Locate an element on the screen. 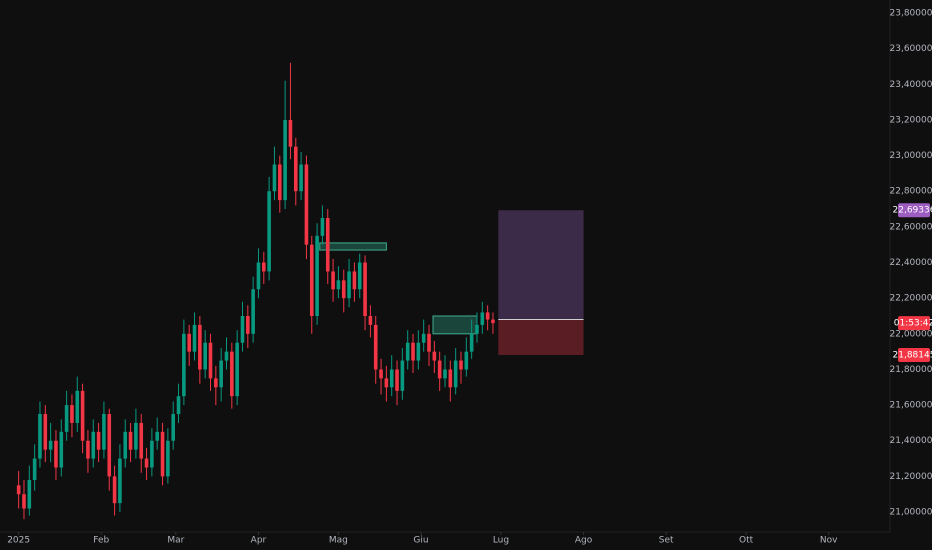  price-tag is located at coordinates (914, 210).